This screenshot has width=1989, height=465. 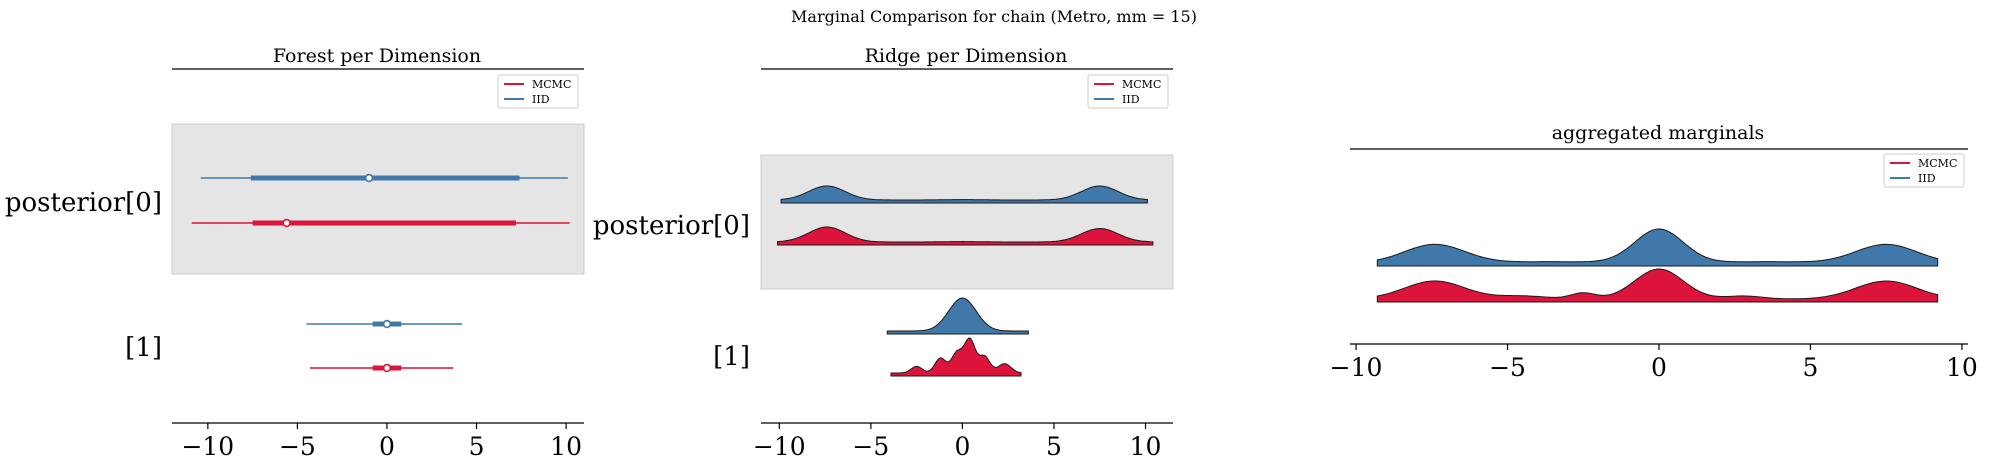 I want to click on forest-x-ticks: −10 −5 0 5 10, so click(x=381, y=442).